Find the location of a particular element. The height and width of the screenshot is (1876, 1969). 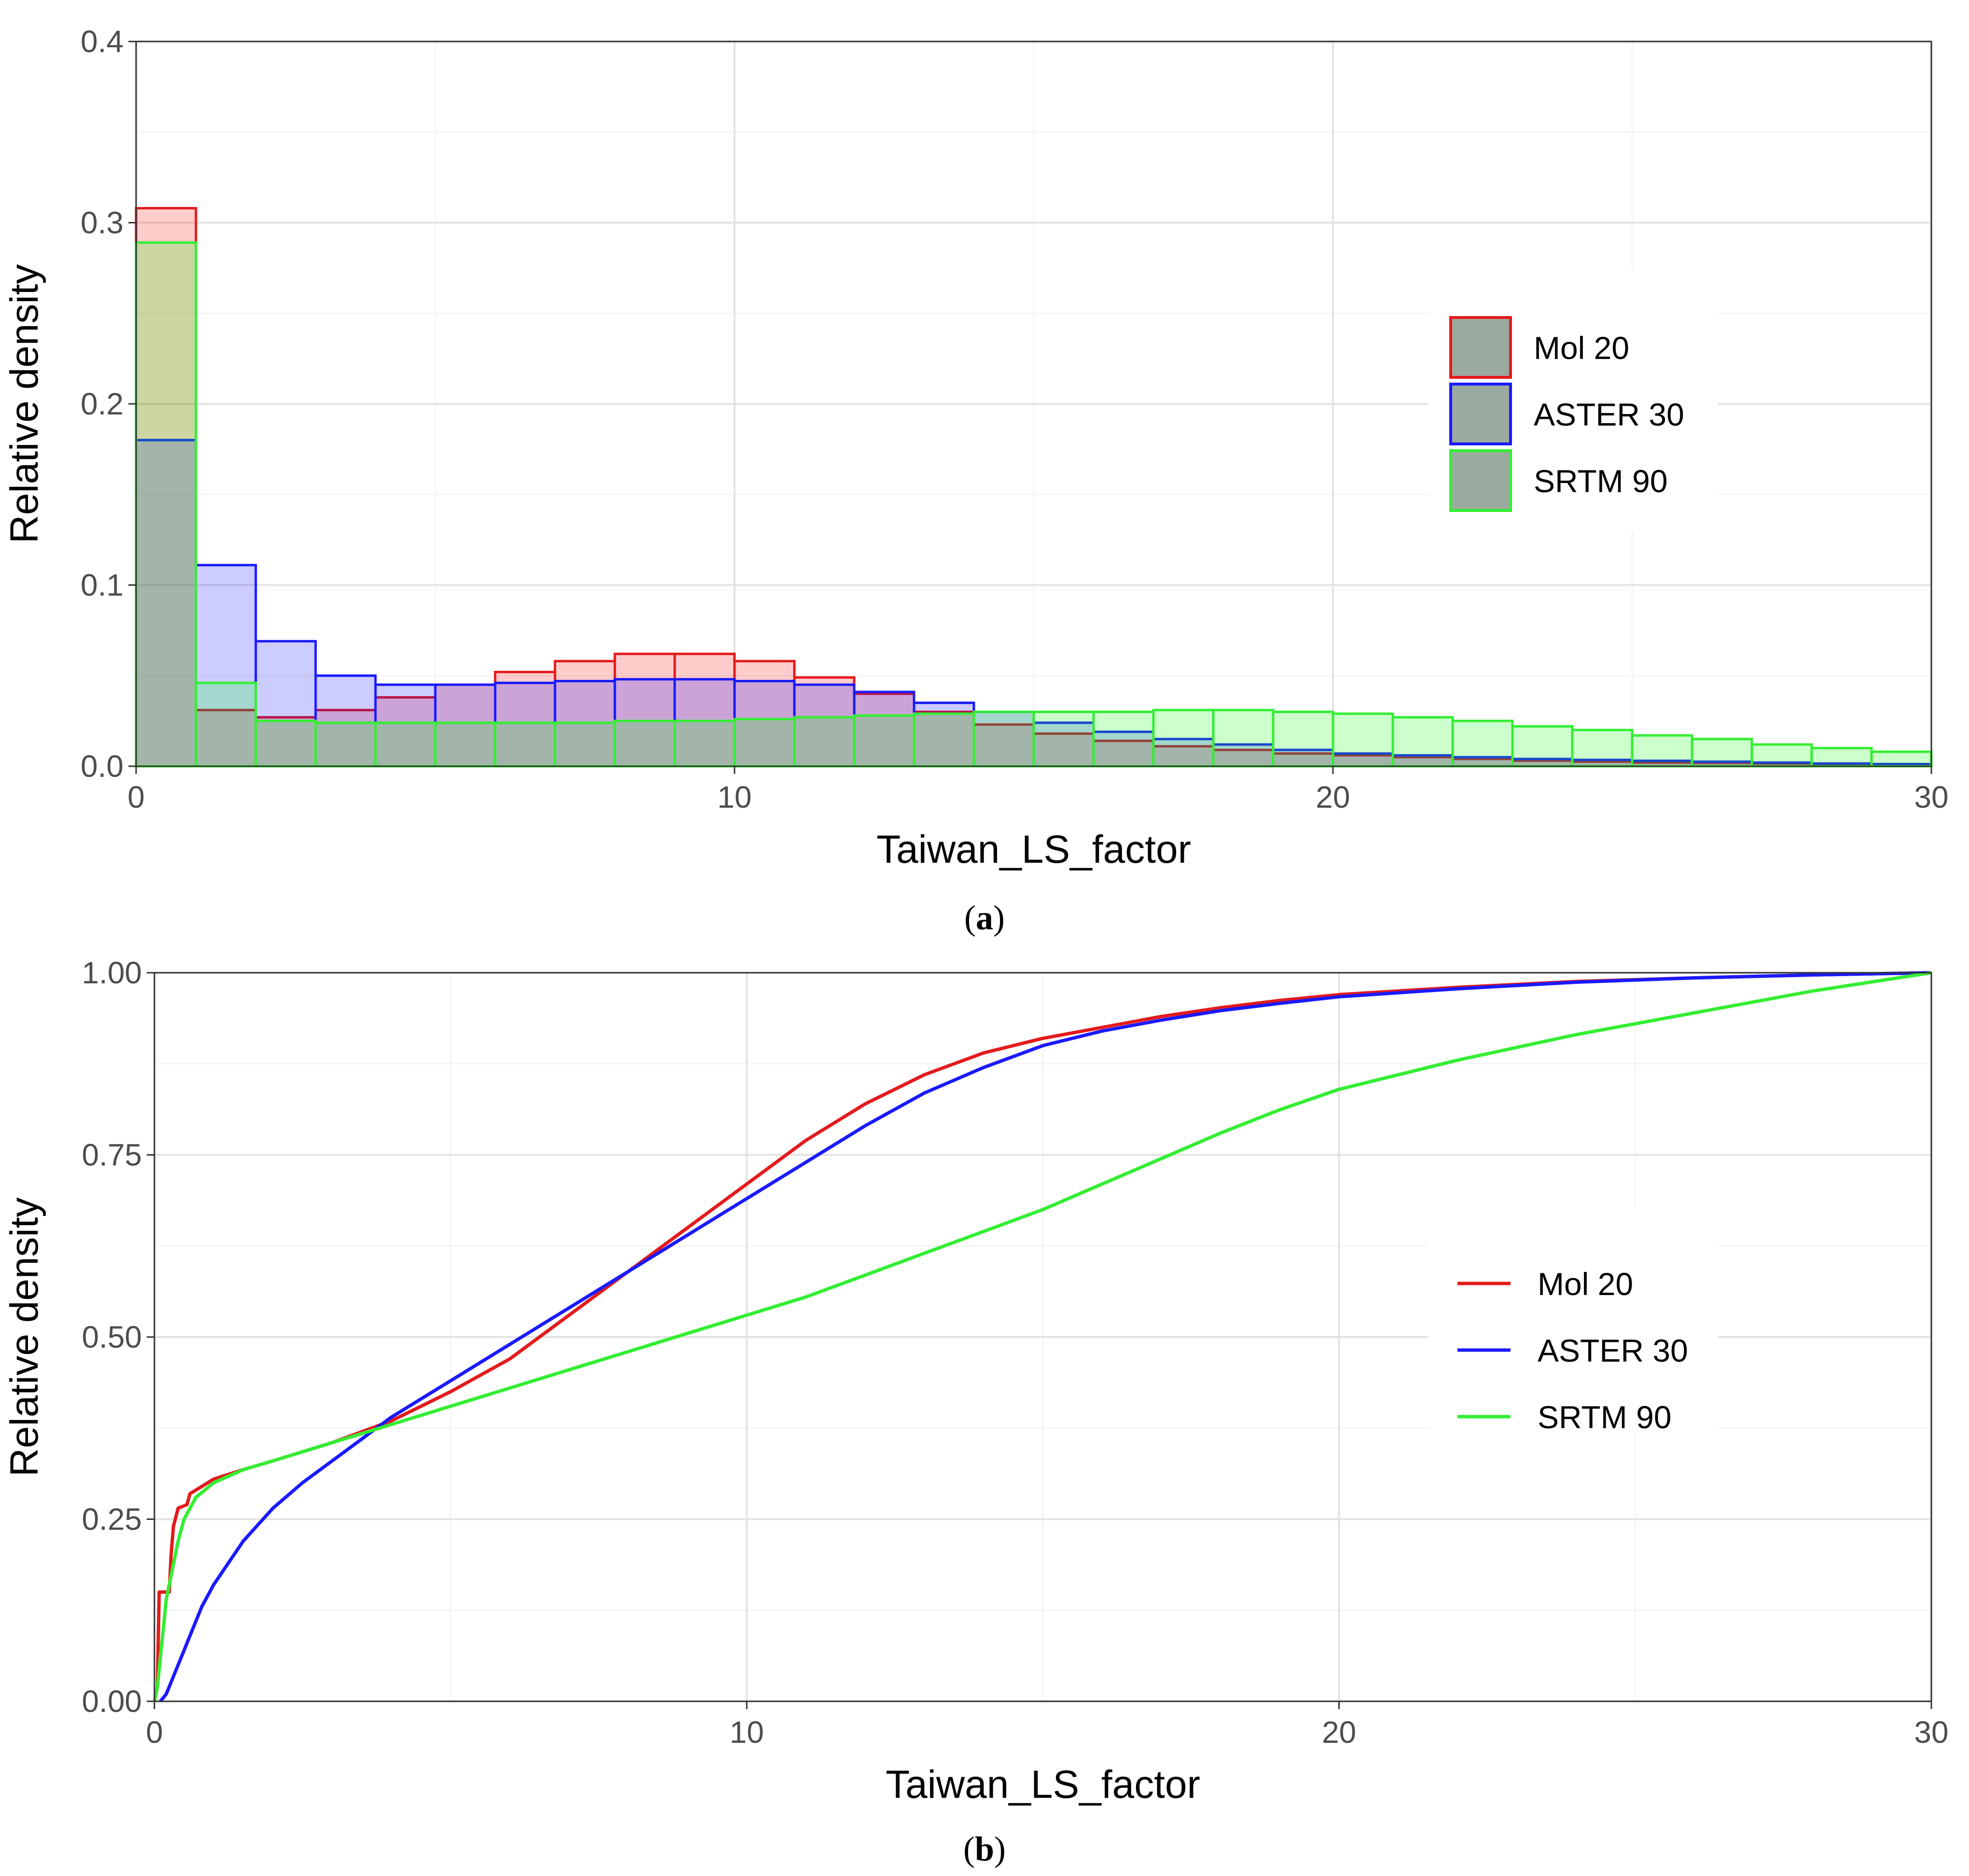

y-tick-label: 0.00 is located at coordinates (112, 1701).